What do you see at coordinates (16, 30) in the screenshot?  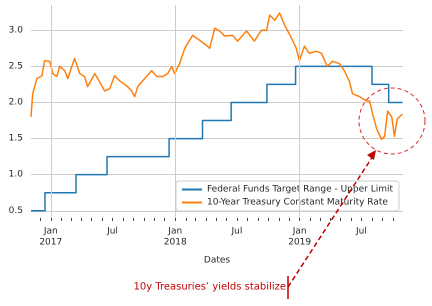 I see `y-tick-label: 3.0` at bounding box center [16, 30].